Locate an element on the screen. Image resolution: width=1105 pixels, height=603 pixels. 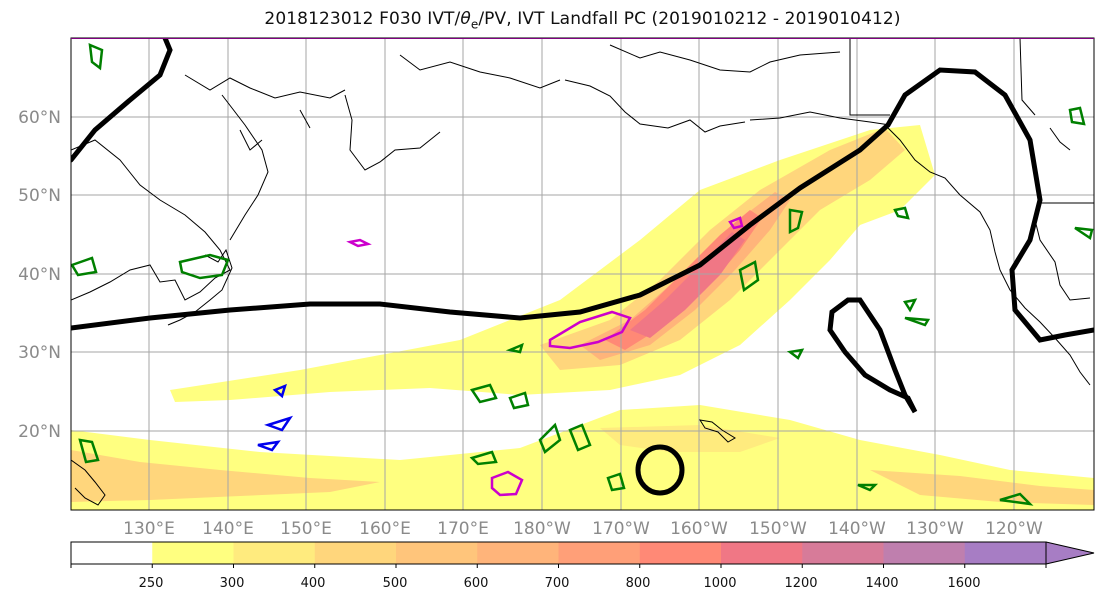
cb-label-1400: 1400 is located at coordinates (881, 583).